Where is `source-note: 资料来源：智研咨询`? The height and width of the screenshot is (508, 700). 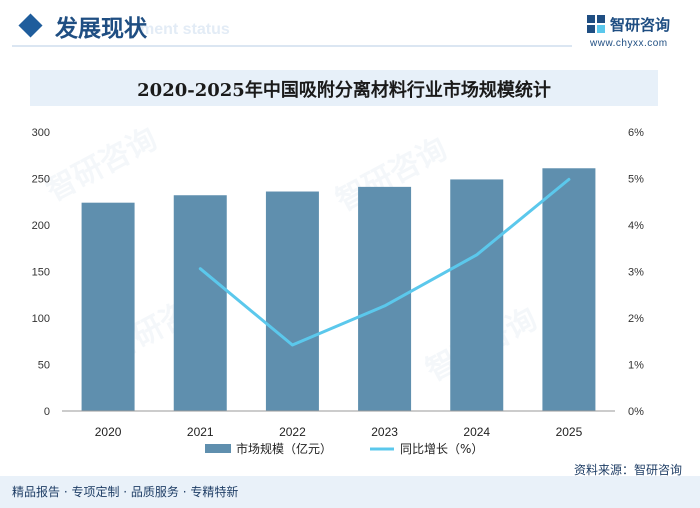 source-note: 资料来源：智研咨询 is located at coordinates (627, 470).